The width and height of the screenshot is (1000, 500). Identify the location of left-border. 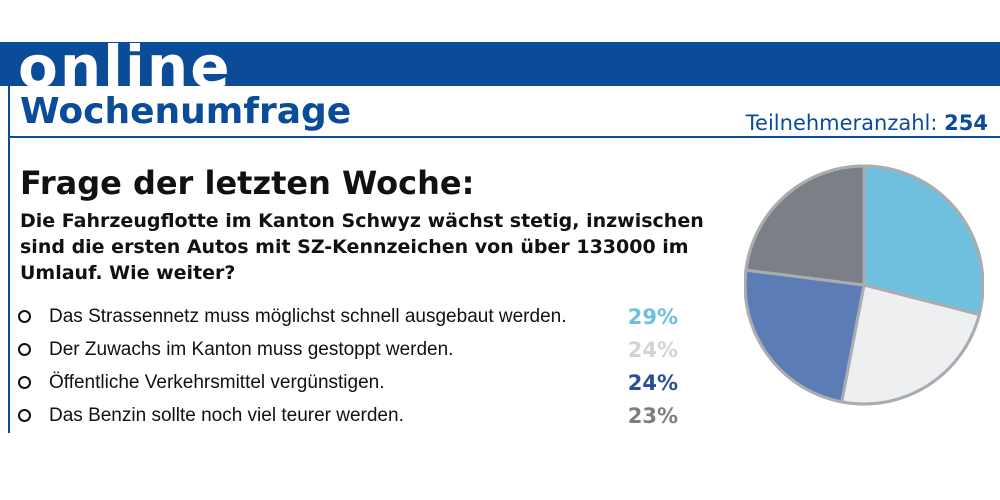
(9, 285).